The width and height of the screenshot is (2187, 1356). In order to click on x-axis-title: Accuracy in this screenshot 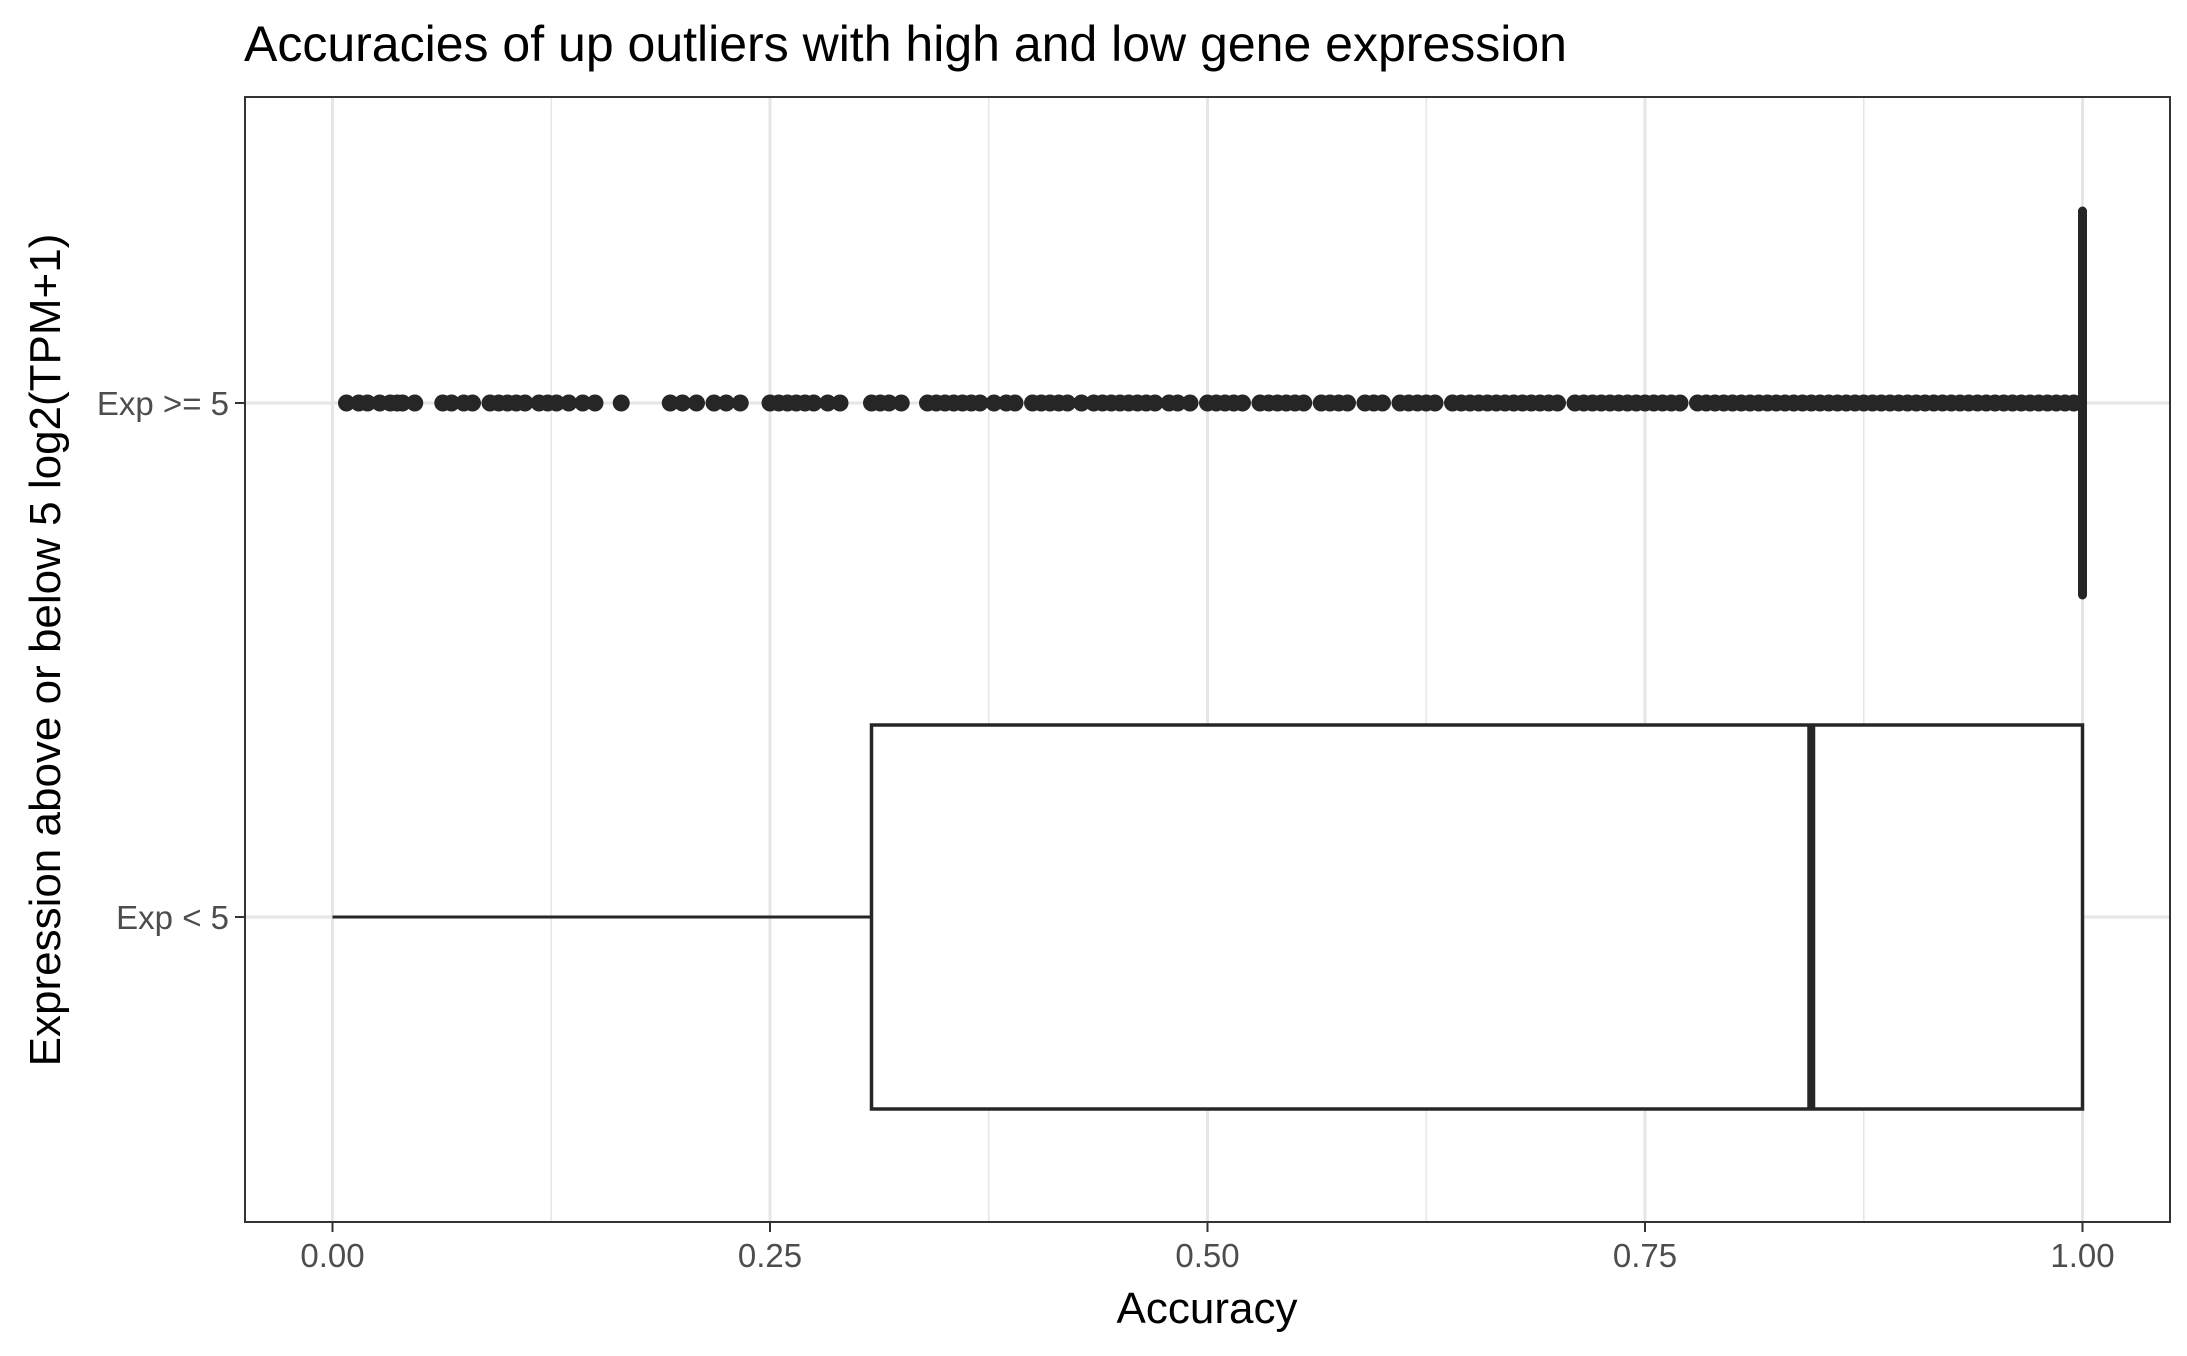, I will do `click(1207, 1308)`.